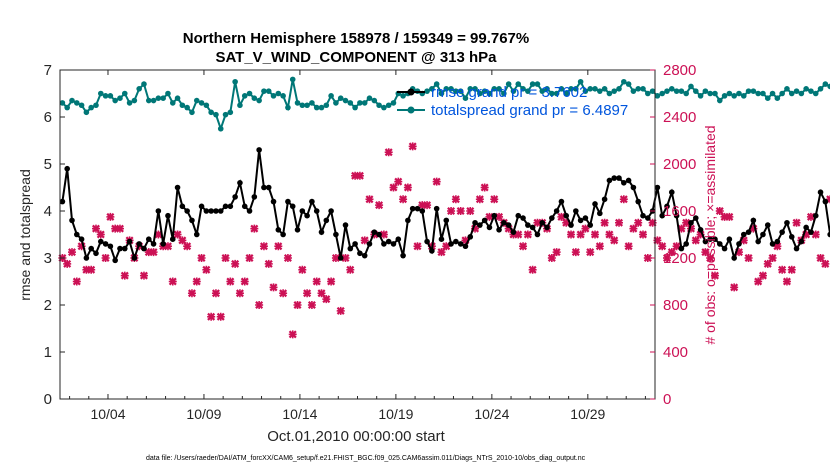  Describe the element at coordinates (673, 235) in the screenshot. I see `right-axis-ticks: 0 400 800 1200 1600 2000 2400 2800` at that location.